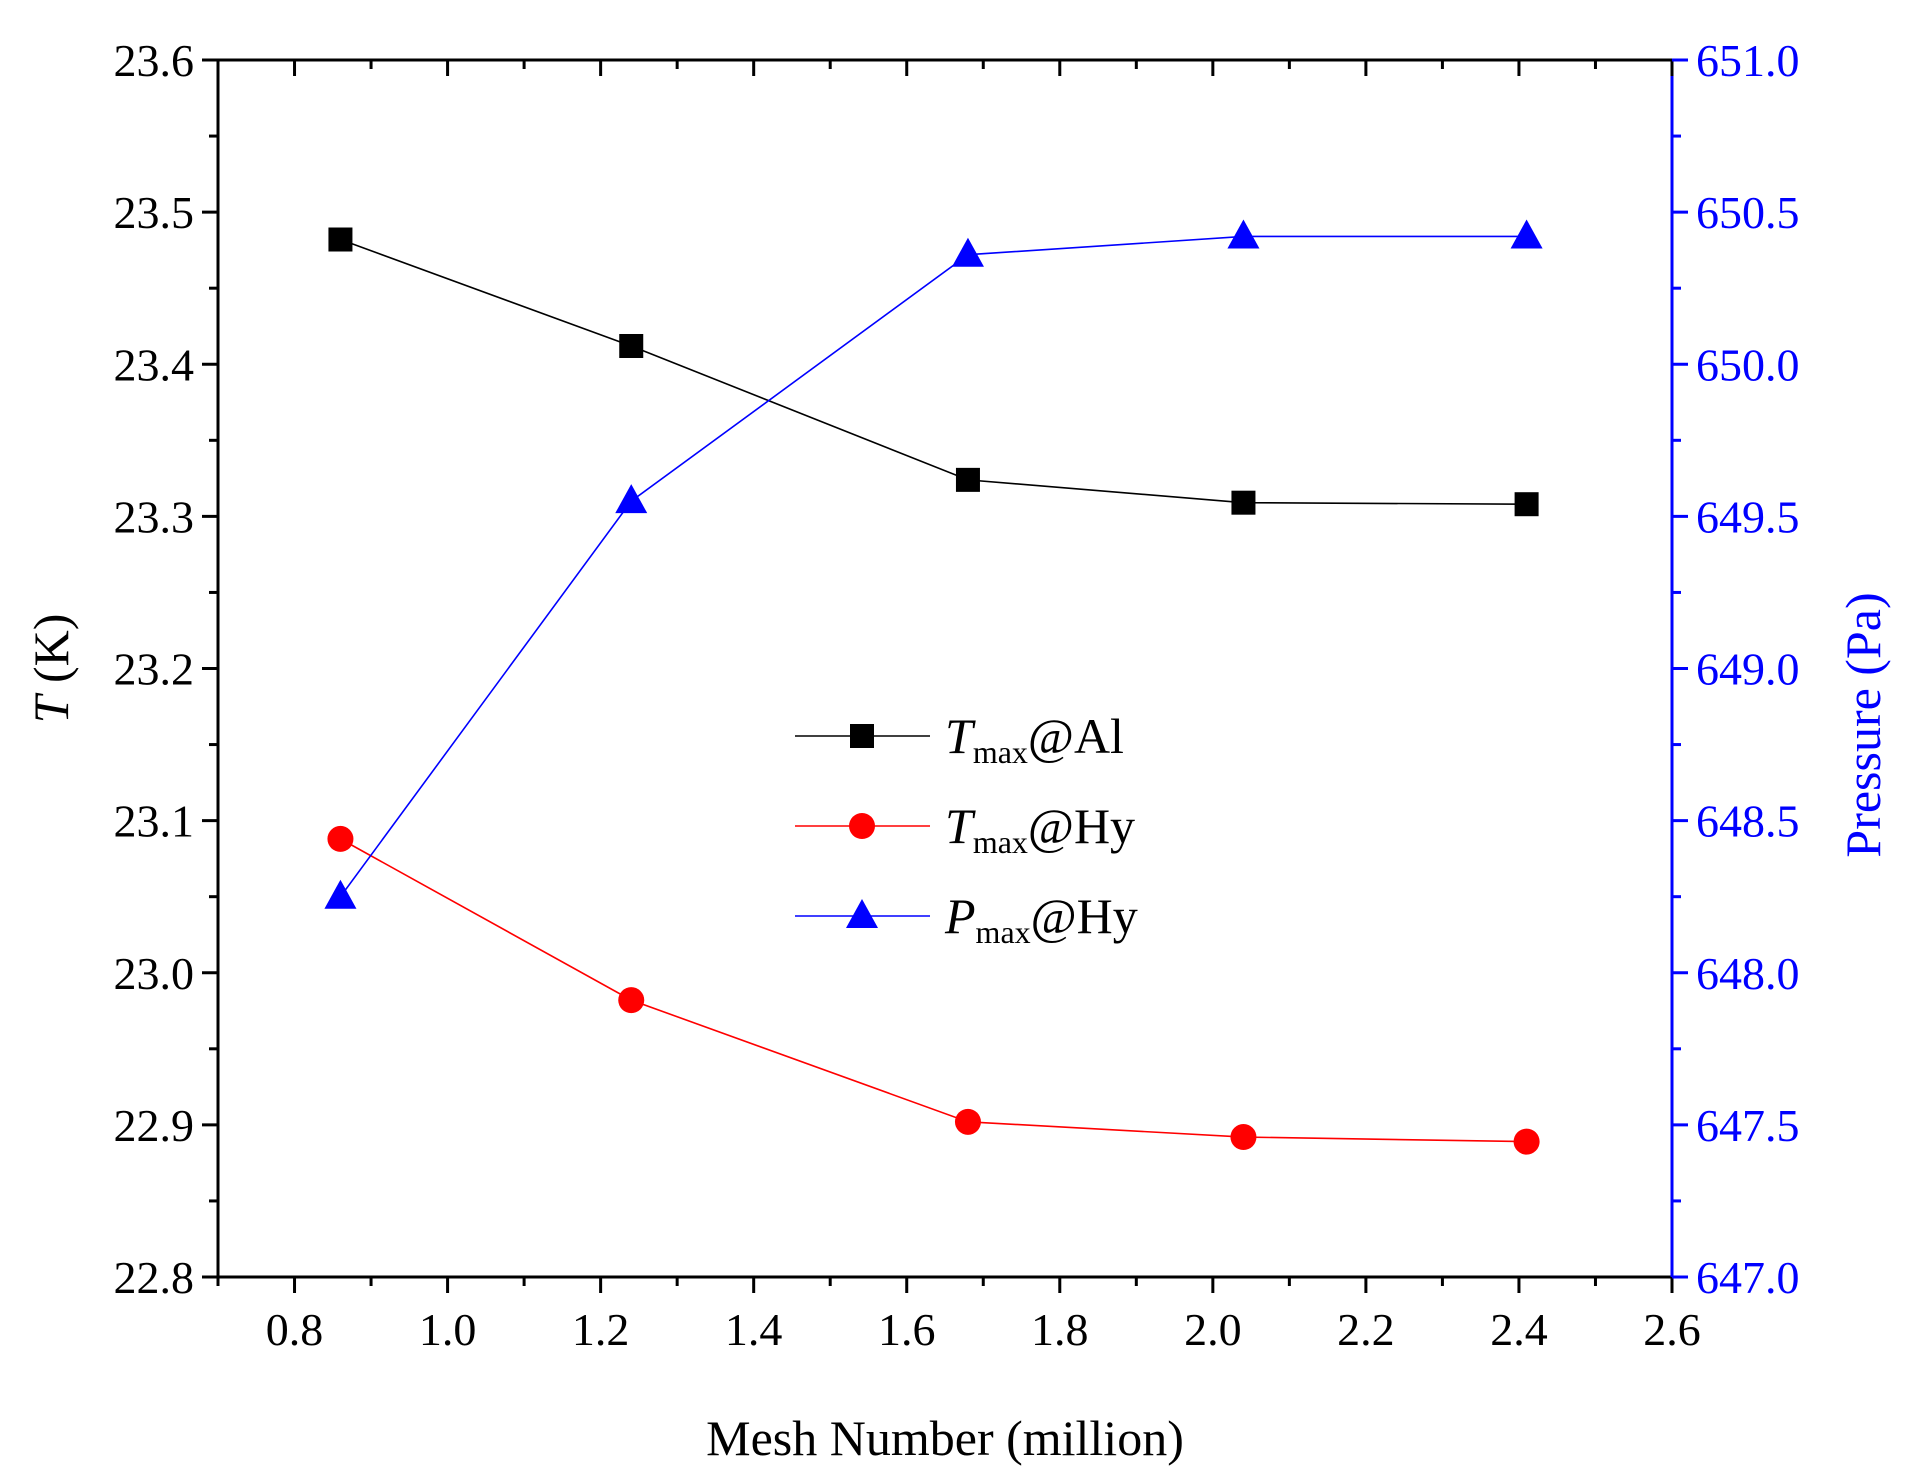  Describe the element at coordinates (1748, 973) in the screenshot. I see `right-y-tick-label: 648.0` at that location.